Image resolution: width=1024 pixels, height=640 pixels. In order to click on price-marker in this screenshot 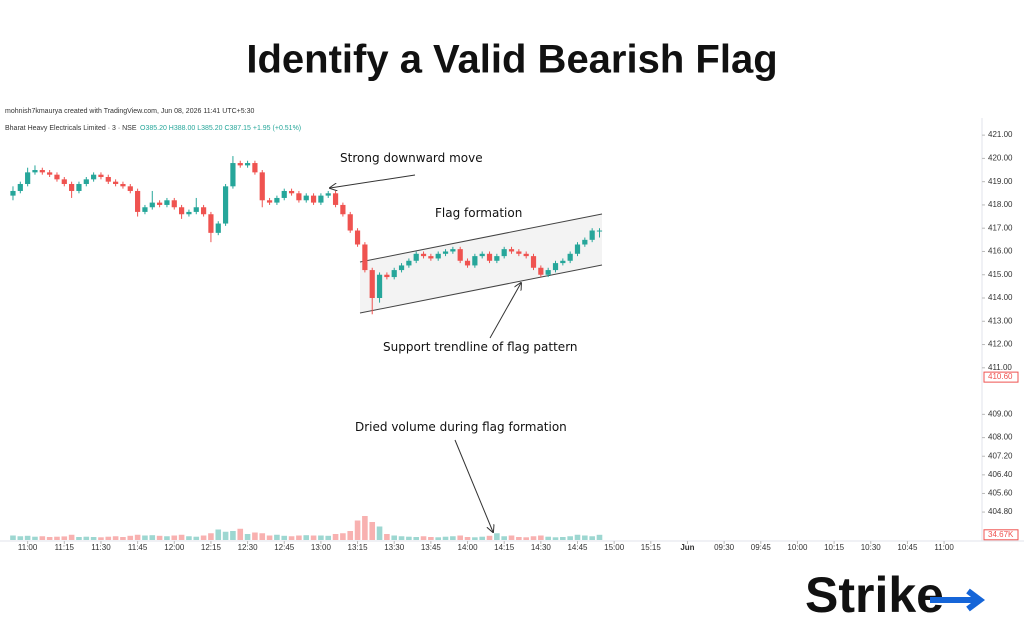, I will do `click(1001, 377)`.